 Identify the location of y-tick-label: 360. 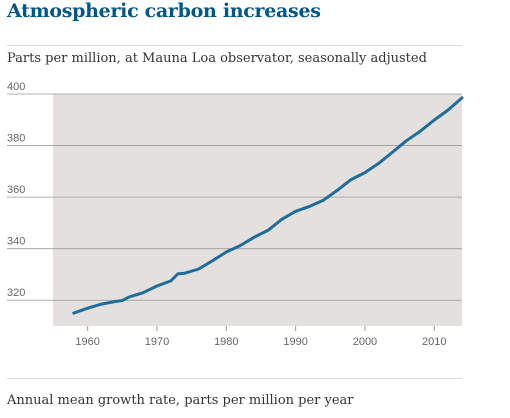
(16, 190).